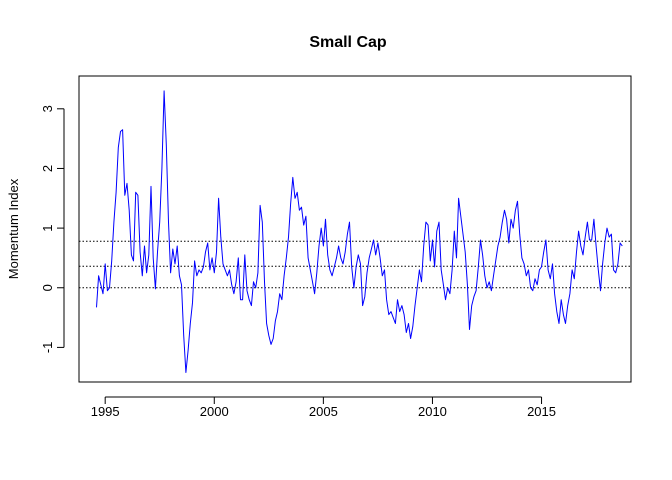  What do you see at coordinates (214, 411) in the screenshot?
I see `x-tick-label-1: 2000` at bounding box center [214, 411].